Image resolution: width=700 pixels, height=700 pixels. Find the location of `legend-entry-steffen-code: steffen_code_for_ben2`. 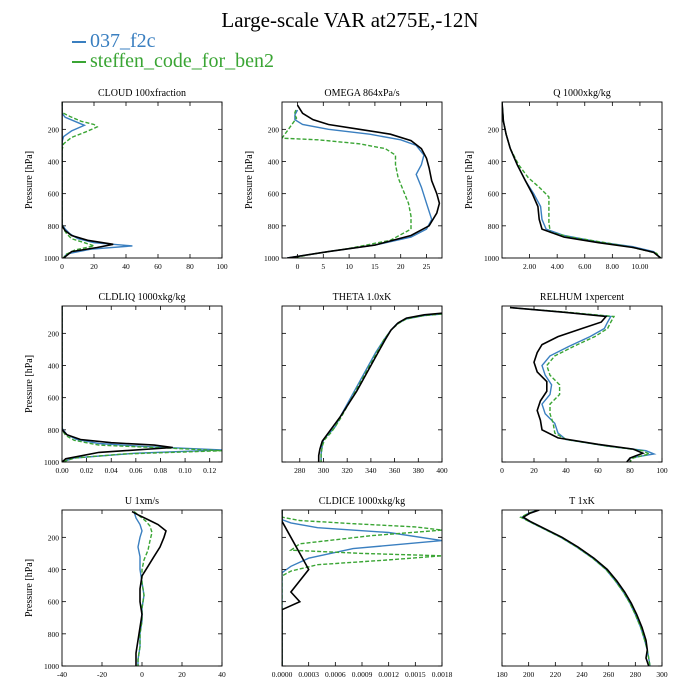

legend-entry-steffen-code: steffen_code_for_ben2 is located at coordinates (173, 61).